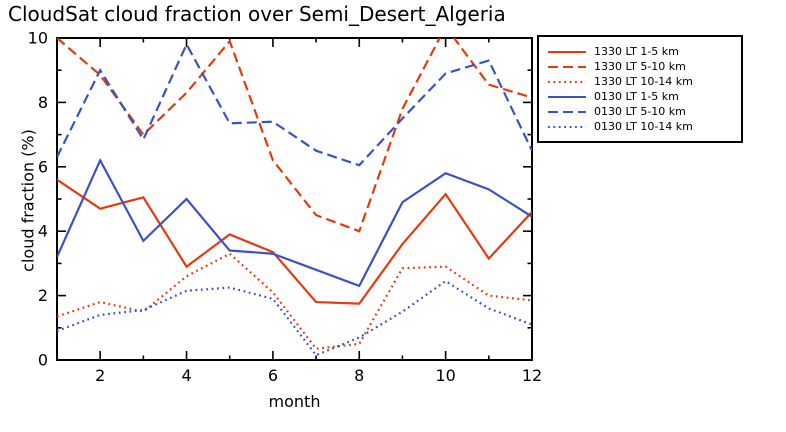  I want to click on legend-line-sample-dotted-red, so click(567, 81).